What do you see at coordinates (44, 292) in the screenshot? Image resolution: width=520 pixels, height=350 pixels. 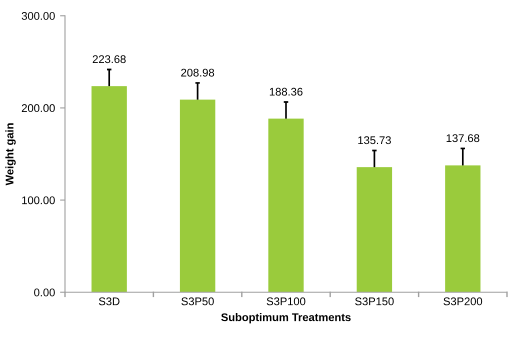 I see `y-tick-label: 0.00` at bounding box center [44, 292].